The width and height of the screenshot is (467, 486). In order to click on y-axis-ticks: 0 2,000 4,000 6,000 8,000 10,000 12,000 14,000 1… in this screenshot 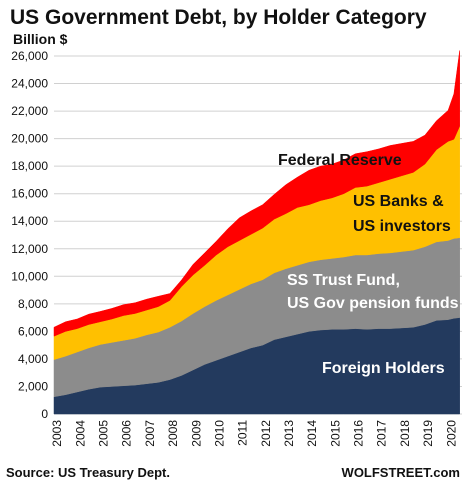, I will do `click(29, 235)`.